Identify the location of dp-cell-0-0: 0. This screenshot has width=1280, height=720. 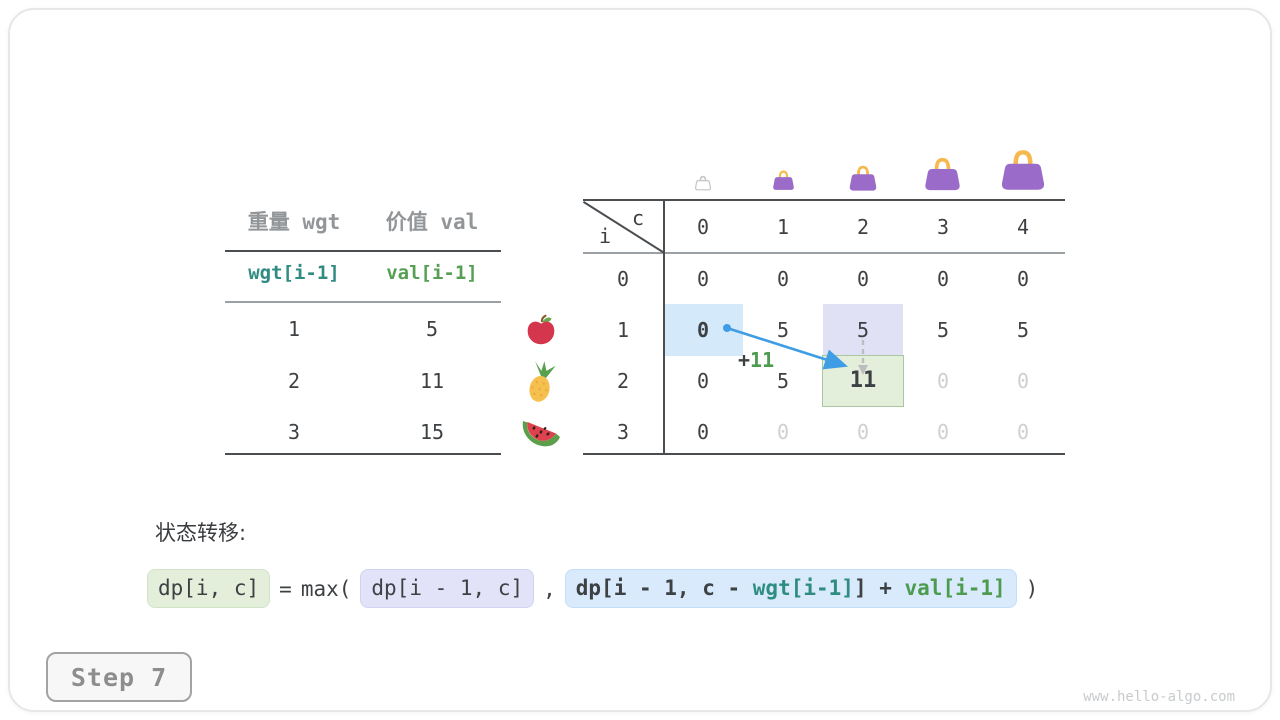
(703, 279).